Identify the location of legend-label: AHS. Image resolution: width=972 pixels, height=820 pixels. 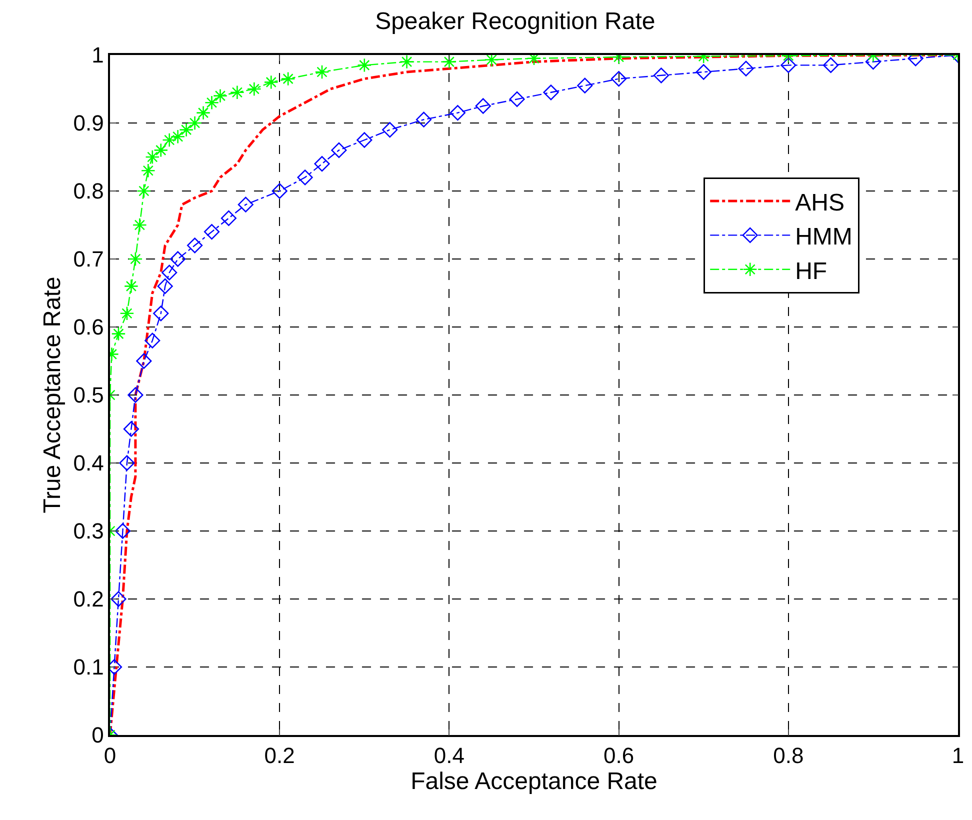
(819, 202).